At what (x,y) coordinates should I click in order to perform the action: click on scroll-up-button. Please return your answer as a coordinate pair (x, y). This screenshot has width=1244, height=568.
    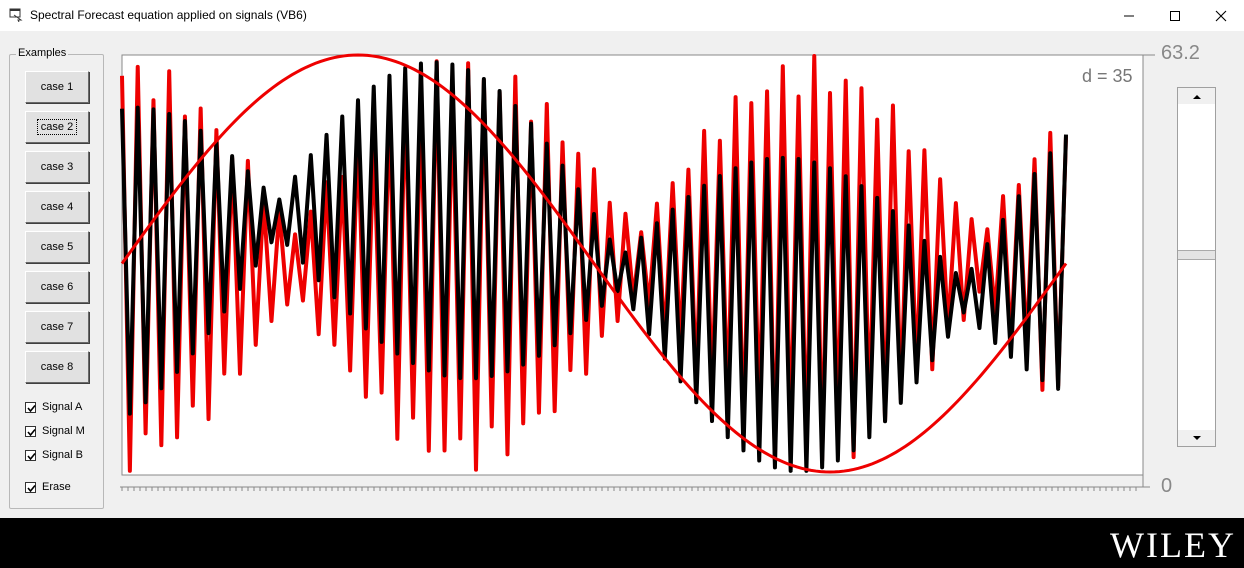
    Looking at the image, I should click on (1196, 96).